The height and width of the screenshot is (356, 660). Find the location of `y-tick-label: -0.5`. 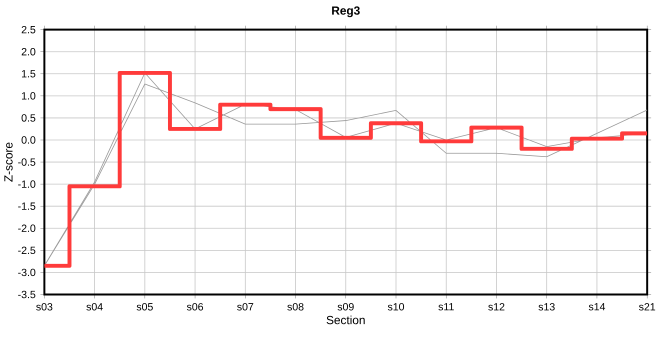

y-tick-label: -0.5 is located at coordinates (27, 162).